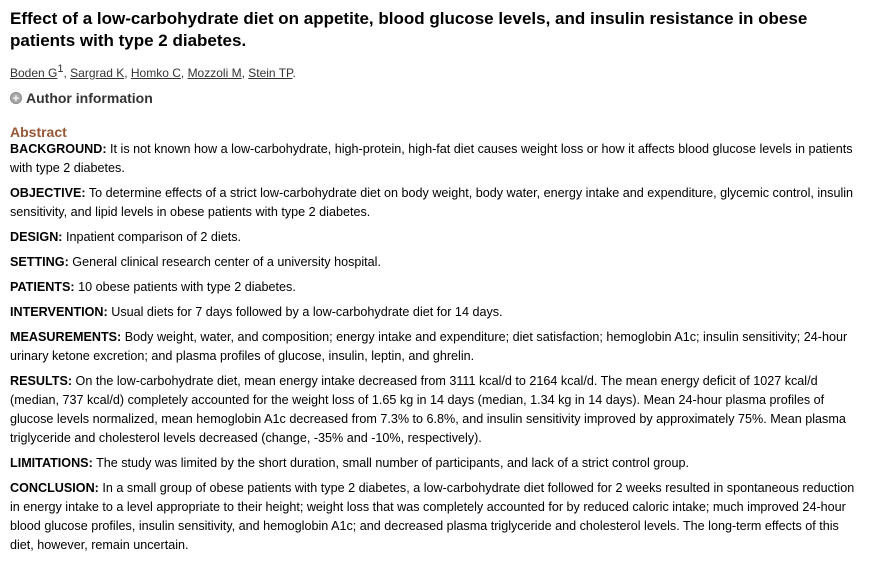  Describe the element at coordinates (59, 312) in the screenshot. I see `section-label: INTERVENTION:` at that location.